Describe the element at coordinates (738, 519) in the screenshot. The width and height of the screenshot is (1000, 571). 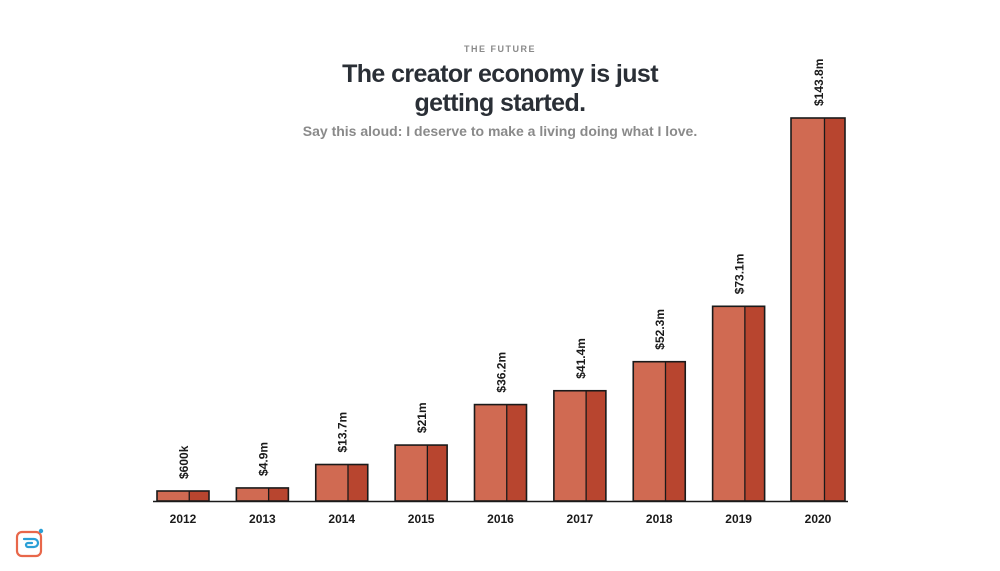
I see `x-tick-label: 2019` at that location.